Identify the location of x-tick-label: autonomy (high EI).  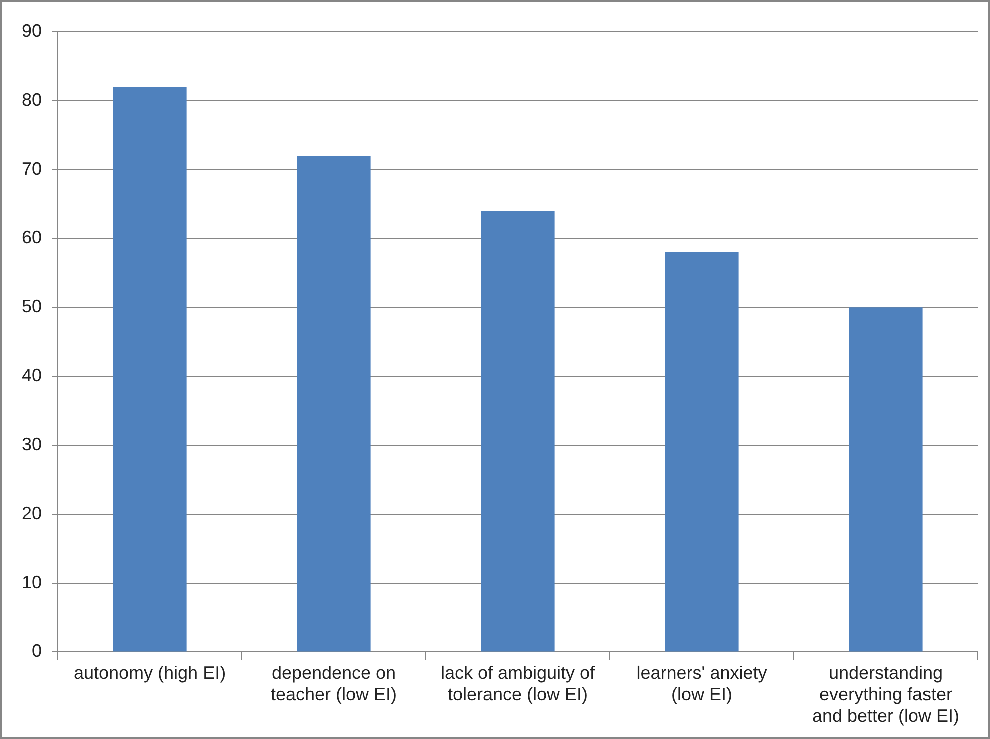
(150, 672).